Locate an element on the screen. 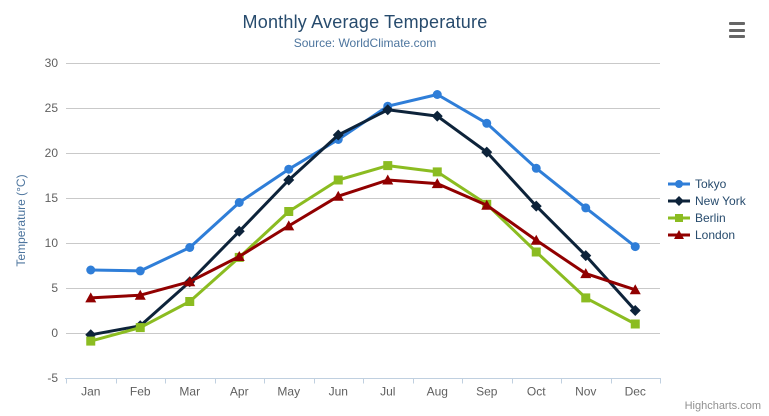 The height and width of the screenshot is (416, 769). y-axis-label: 15 is located at coordinates (52, 198).